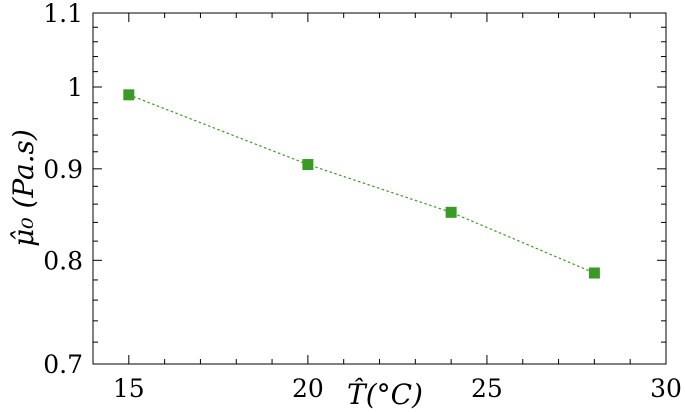 This screenshot has height=412, width=685. What do you see at coordinates (487, 388) in the screenshot?
I see `x-tick-label: 25` at bounding box center [487, 388].